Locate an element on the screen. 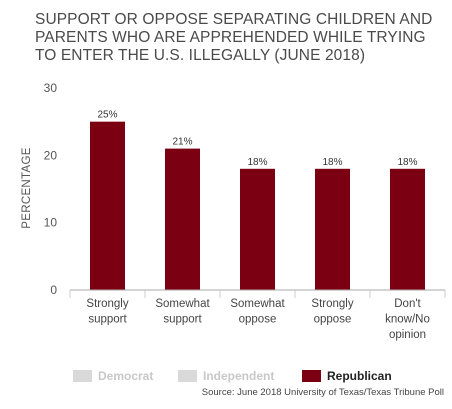 The width and height of the screenshot is (452, 409). y-tick-label: 0 is located at coordinates (53, 290).